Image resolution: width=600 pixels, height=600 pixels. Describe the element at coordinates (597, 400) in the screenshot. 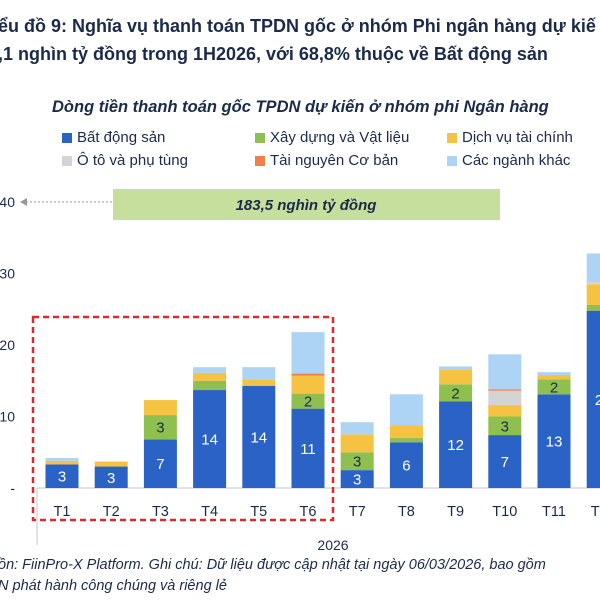

I see `bar-data-label: 25` at that location.